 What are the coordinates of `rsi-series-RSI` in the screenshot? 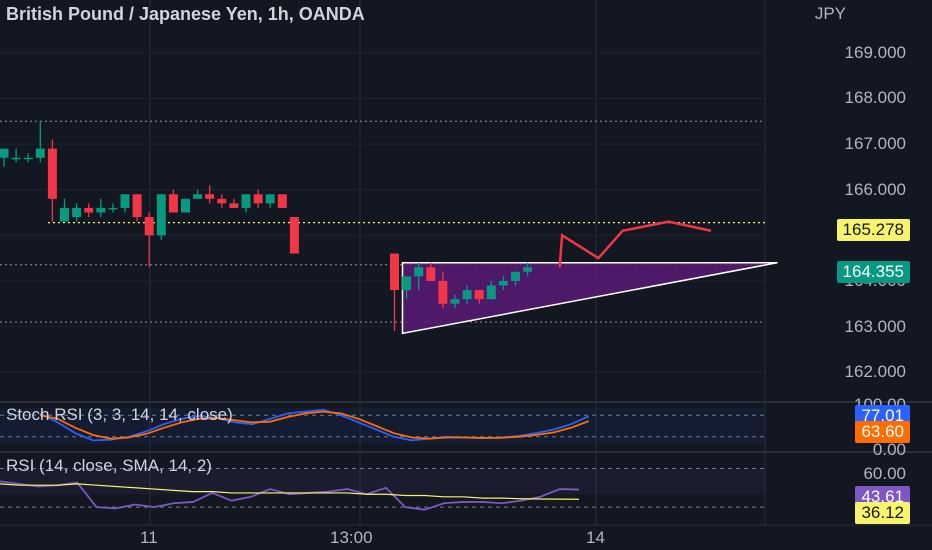 It's located at (290, 495).